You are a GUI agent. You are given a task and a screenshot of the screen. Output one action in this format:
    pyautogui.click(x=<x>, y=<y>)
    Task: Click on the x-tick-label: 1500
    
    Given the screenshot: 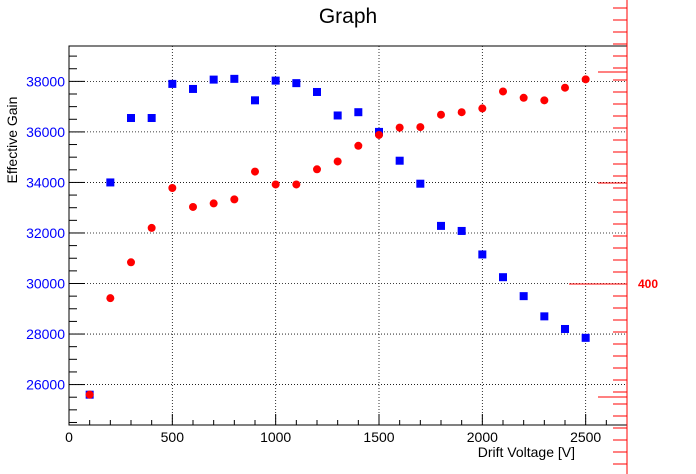 What is the action you would take?
    pyautogui.click(x=378, y=437)
    